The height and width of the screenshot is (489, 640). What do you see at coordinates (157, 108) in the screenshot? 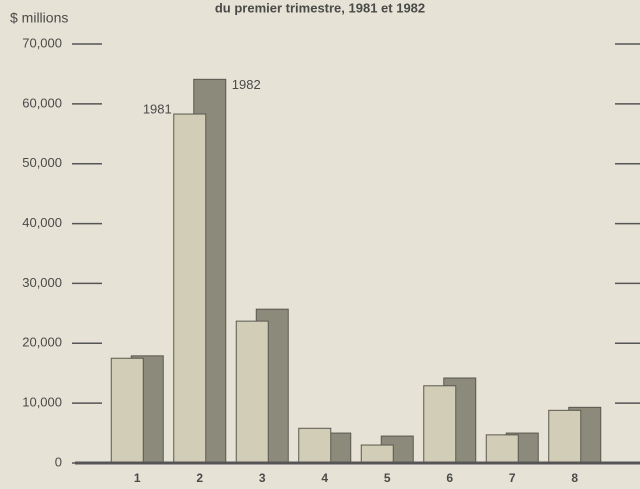
I see `series-label: 1981` at bounding box center [157, 108].